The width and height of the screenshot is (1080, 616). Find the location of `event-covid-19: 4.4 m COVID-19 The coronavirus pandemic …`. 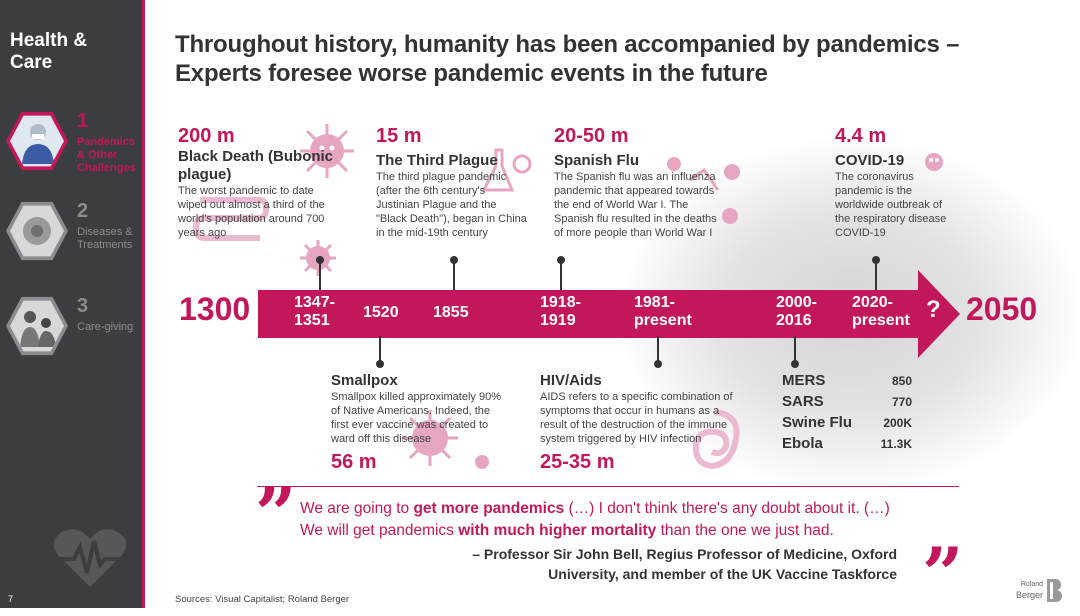

event-covid-19: 4.4 m COVID-19 The coronavirus pandemic … is located at coordinates (894, 182).